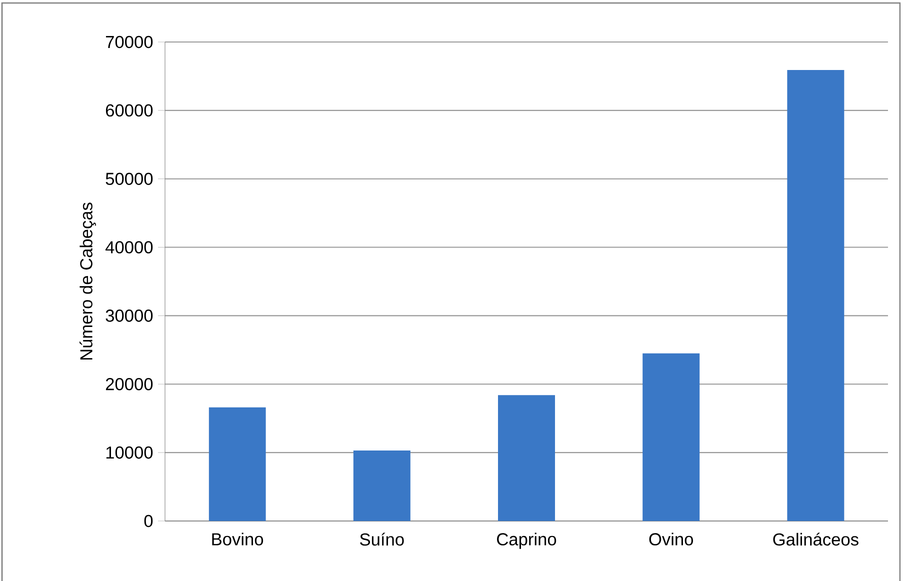 The width and height of the screenshot is (903, 581). What do you see at coordinates (382, 539) in the screenshot?
I see `x-tick-label: Suíno` at bounding box center [382, 539].